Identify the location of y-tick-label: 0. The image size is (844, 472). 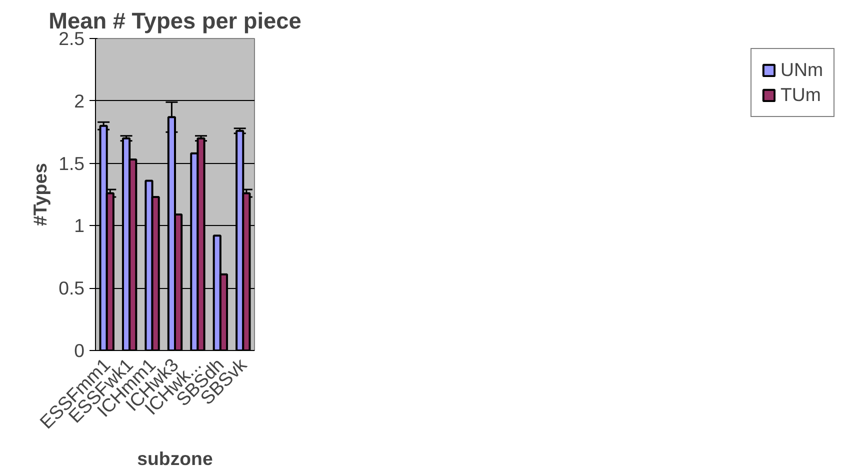
(79, 350).